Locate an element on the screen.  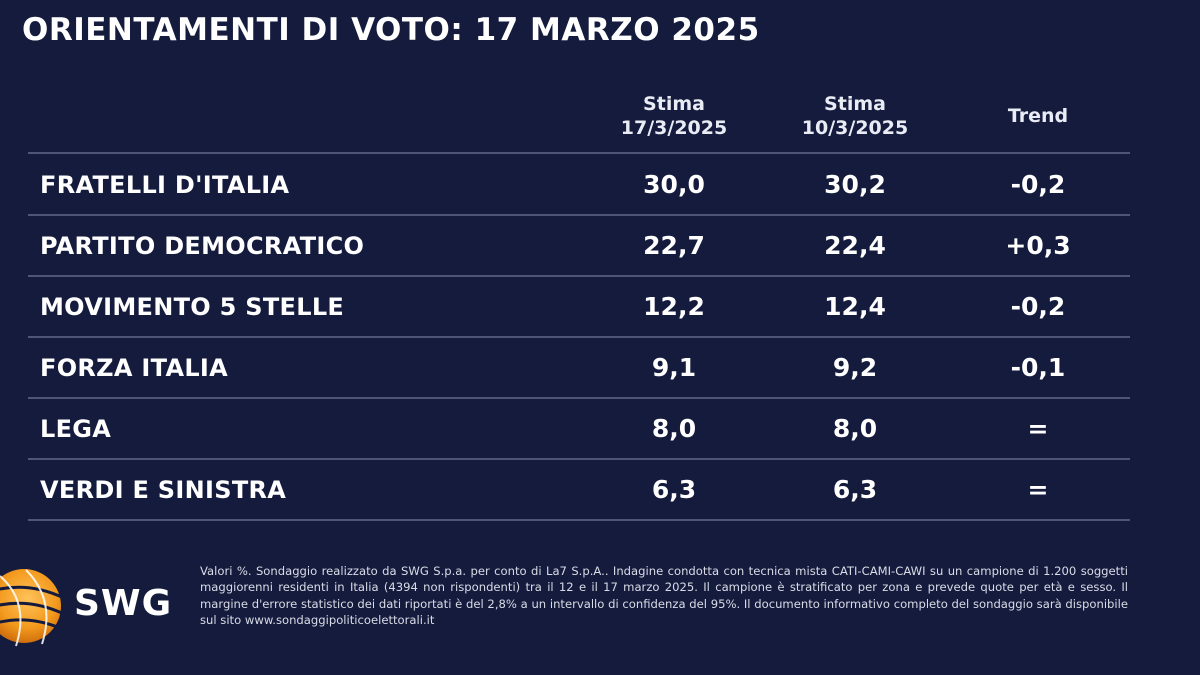
table-row: LEGA 8,0 8,0 = is located at coordinates (579, 429).